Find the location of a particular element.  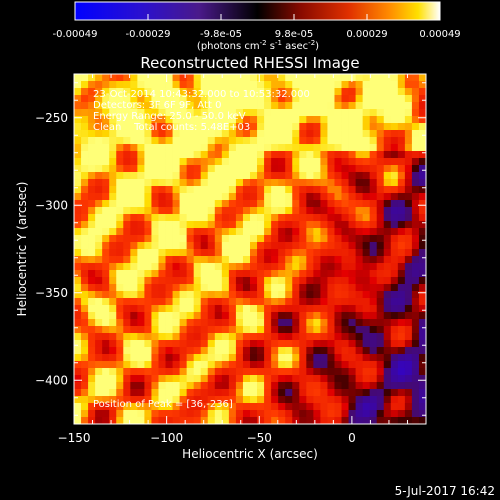

plot-timestamp: 5-Jul-2017 16:42 is located at coordinates (445, 491).